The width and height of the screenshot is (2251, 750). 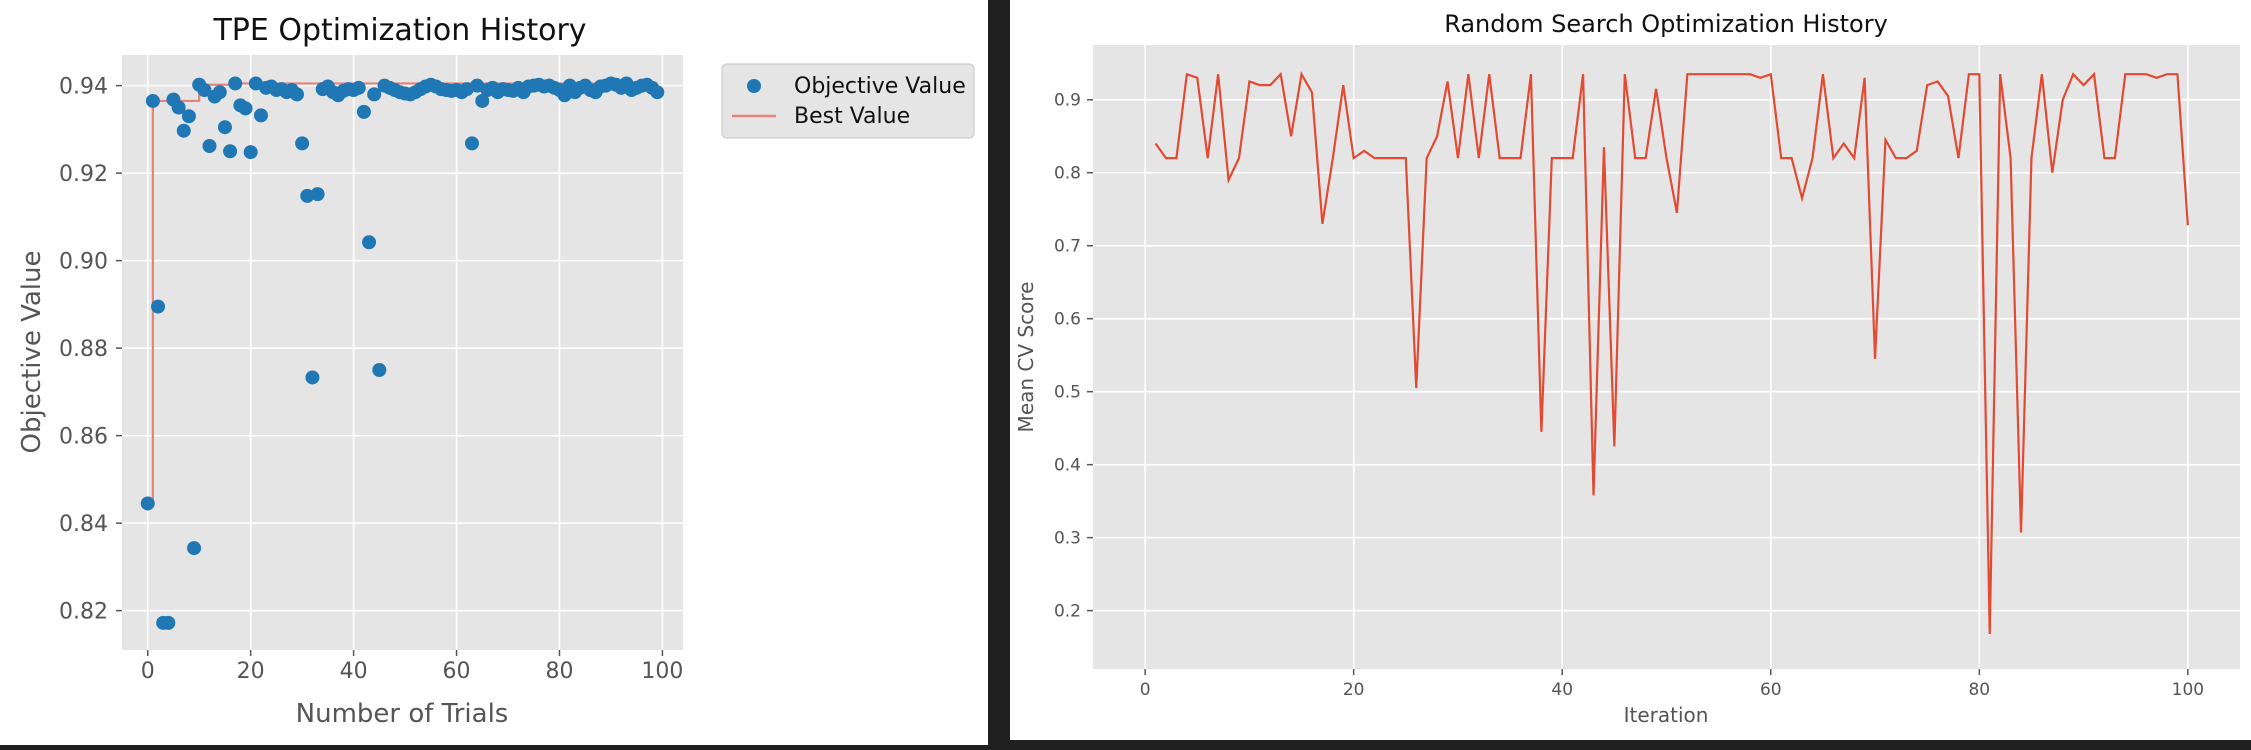 I want to click on y-tick-label: 0.4, so click(x=1067, y=466).